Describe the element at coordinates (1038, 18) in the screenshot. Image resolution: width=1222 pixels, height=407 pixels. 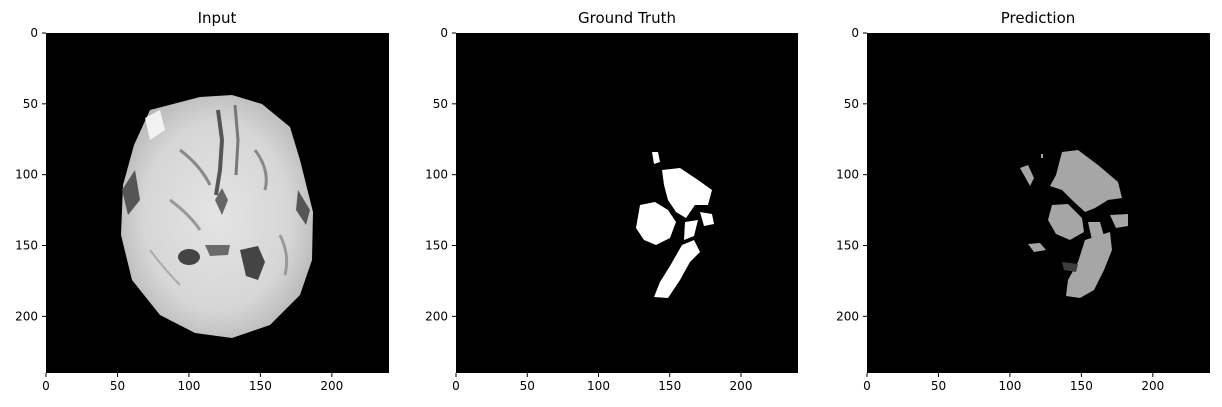
I see `panel-title: Prediction` at that location.